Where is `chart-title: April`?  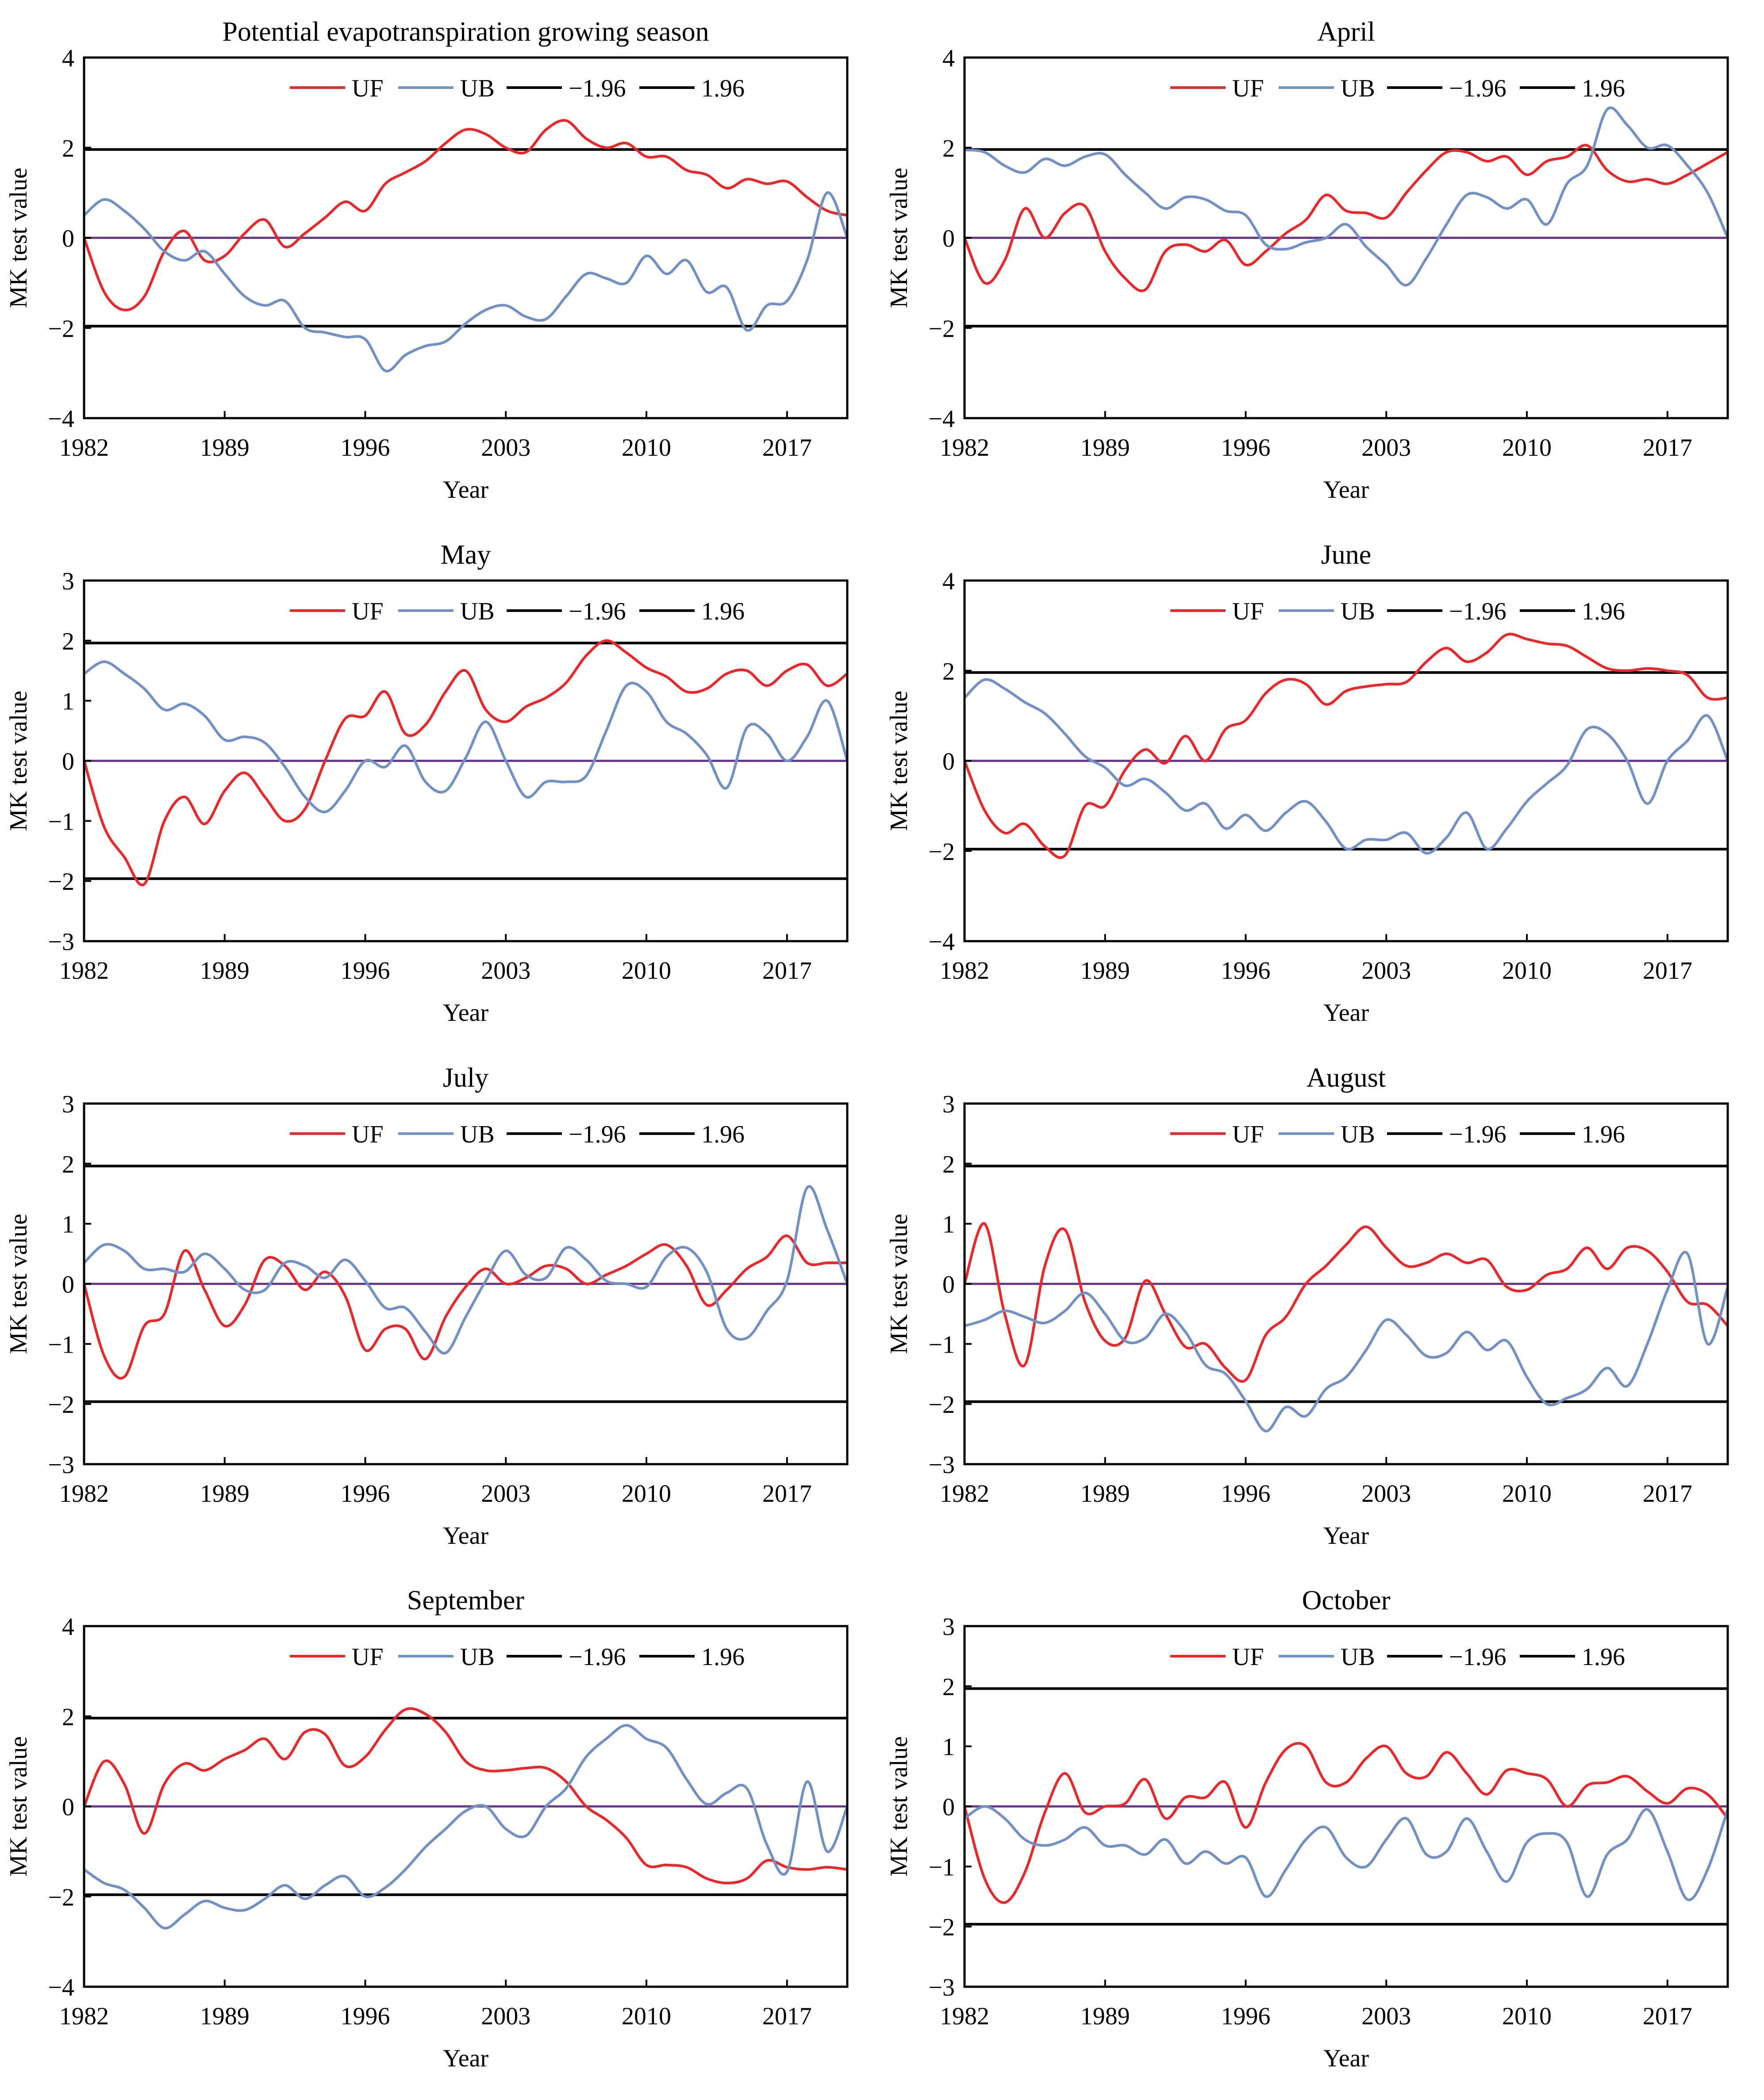
chart-title: April is located at coordinates (1346, 32).